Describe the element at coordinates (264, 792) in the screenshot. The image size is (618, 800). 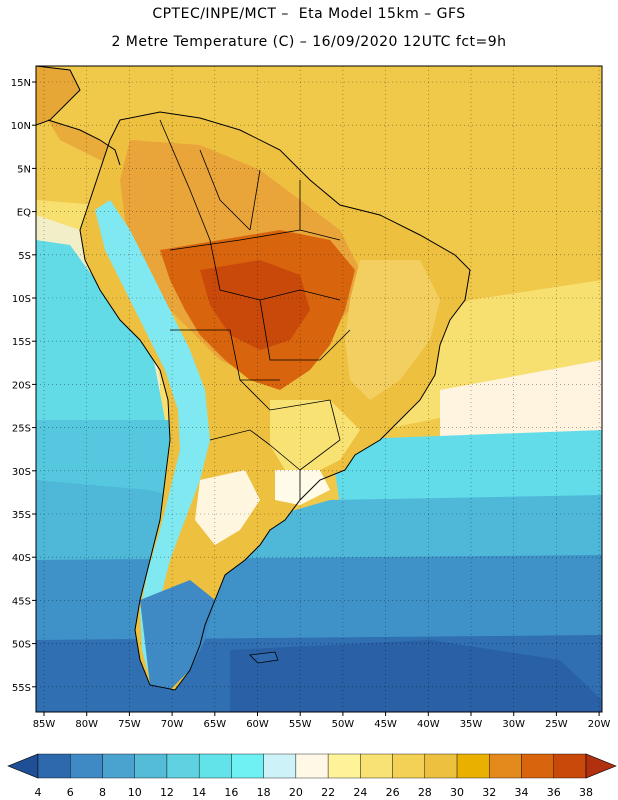
I see `colorbar-label: 18` at that location.